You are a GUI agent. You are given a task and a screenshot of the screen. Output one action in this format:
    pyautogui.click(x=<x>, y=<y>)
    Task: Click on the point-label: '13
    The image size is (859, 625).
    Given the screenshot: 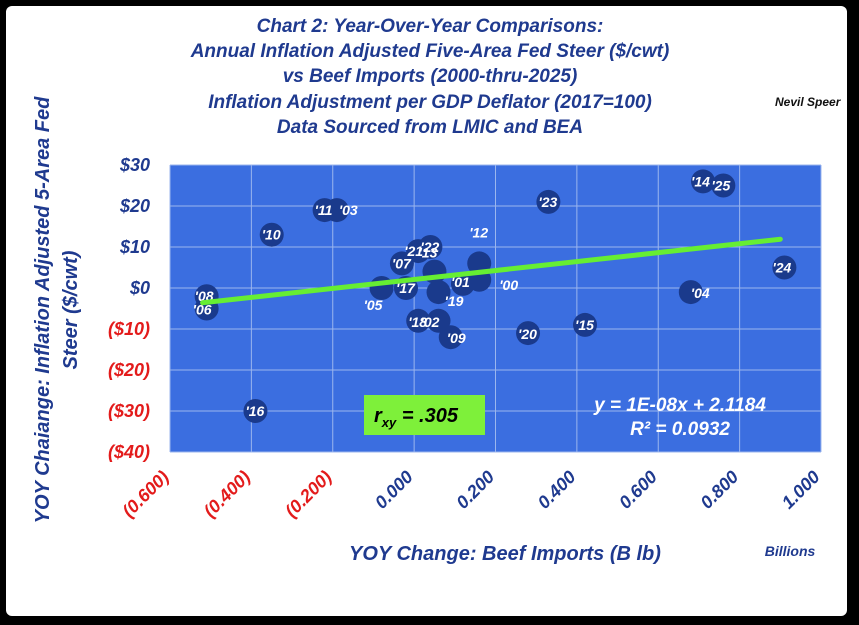 What is the action you would take?
    pyautogui.click(x=427, y=253)
    